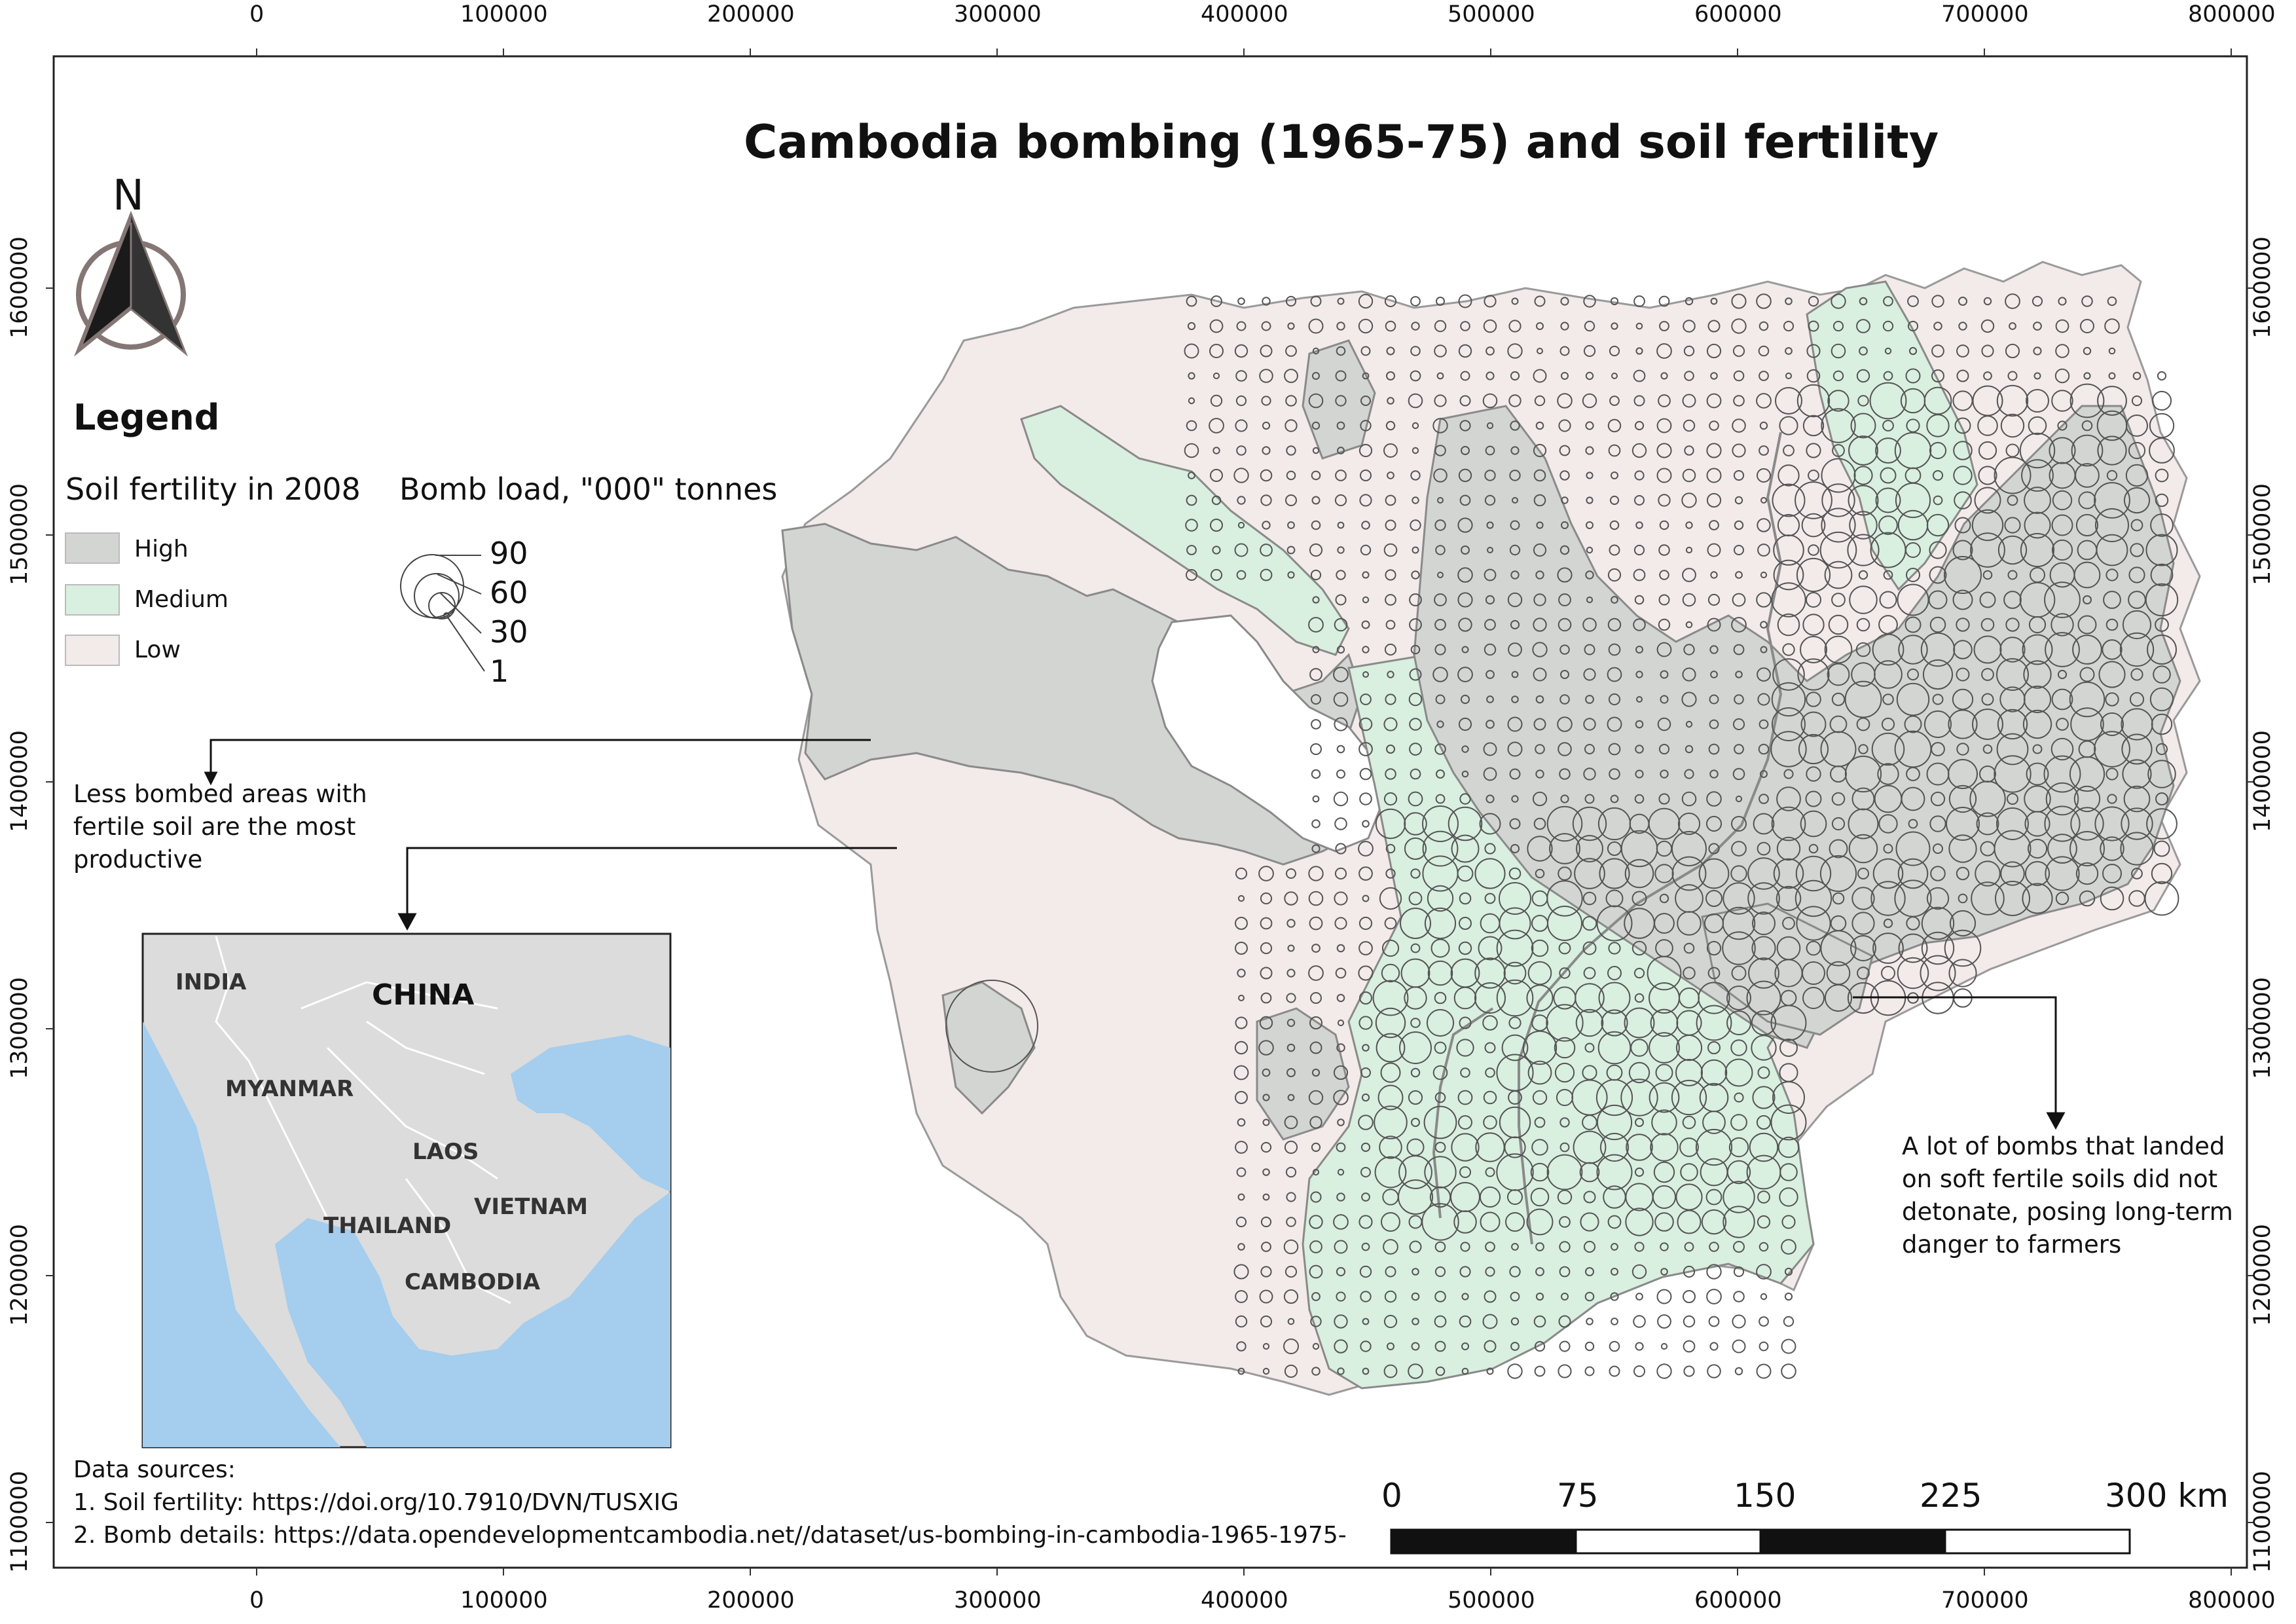 This screenshot has width=2296, height=1624. I want to click on data-sources-heading: Data sources:, so click(154, 1469).